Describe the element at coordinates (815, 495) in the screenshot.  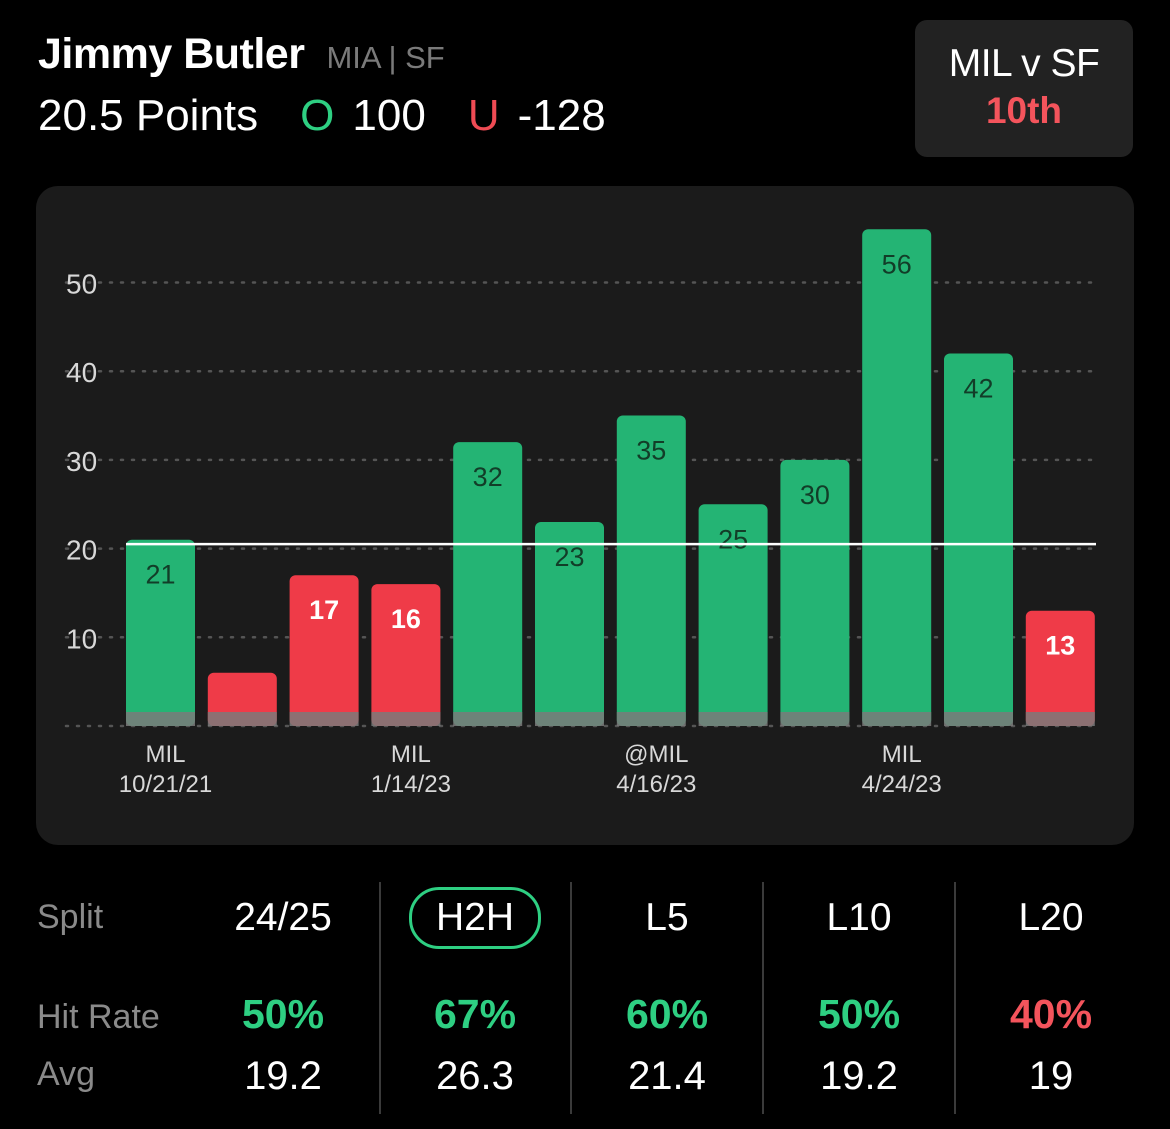
I see `bar-value-label: 30` at that location.